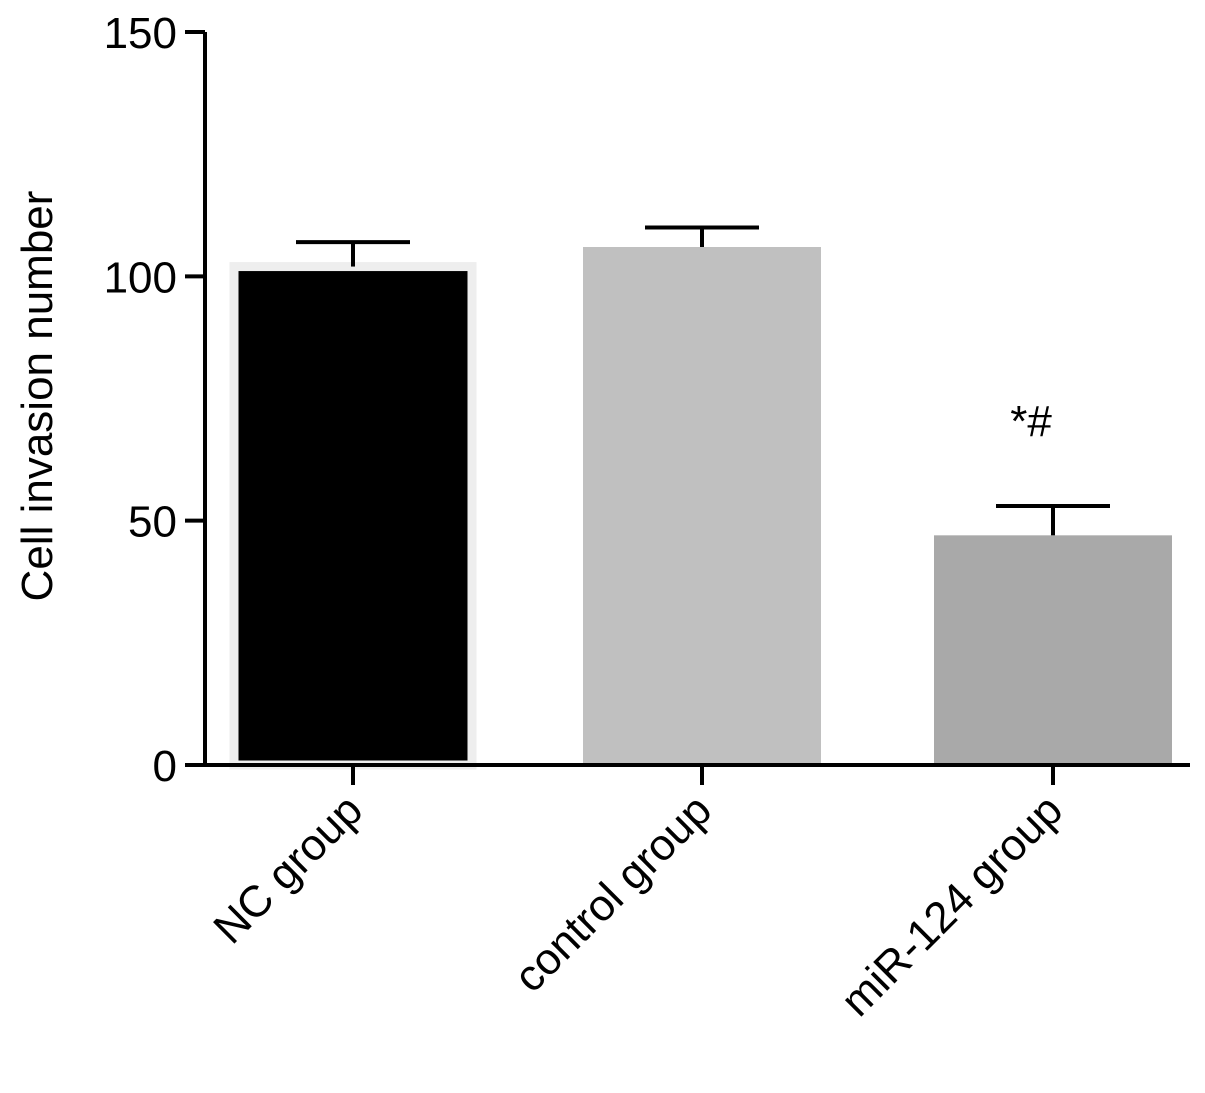 This screenshot has height=1093, width=1205. I want to click on y-tick-label-1: 0, so click(165, 766).